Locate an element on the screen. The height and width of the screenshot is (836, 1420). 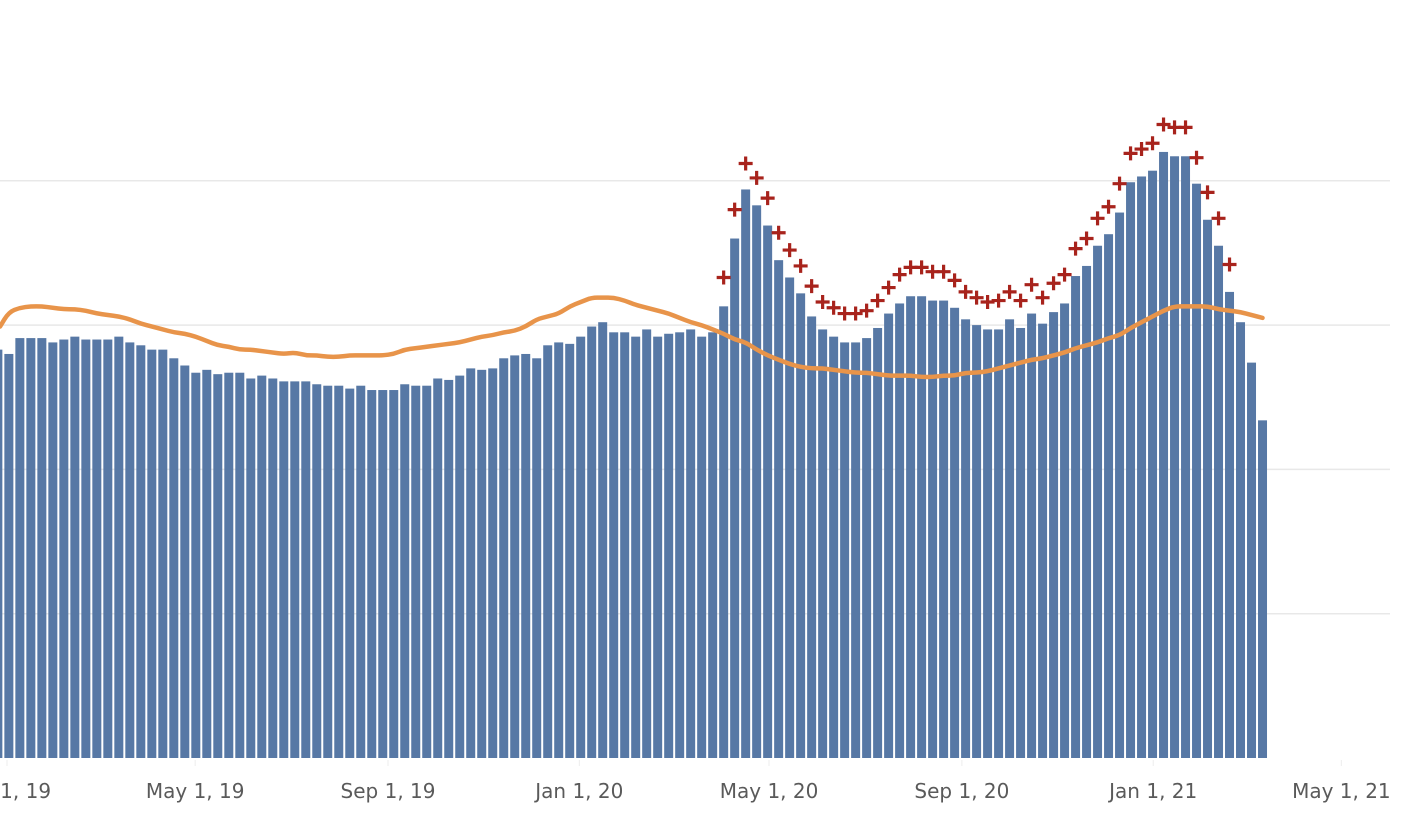
x-tick-label: May 1, 19 is located at coordinates (195, 791).